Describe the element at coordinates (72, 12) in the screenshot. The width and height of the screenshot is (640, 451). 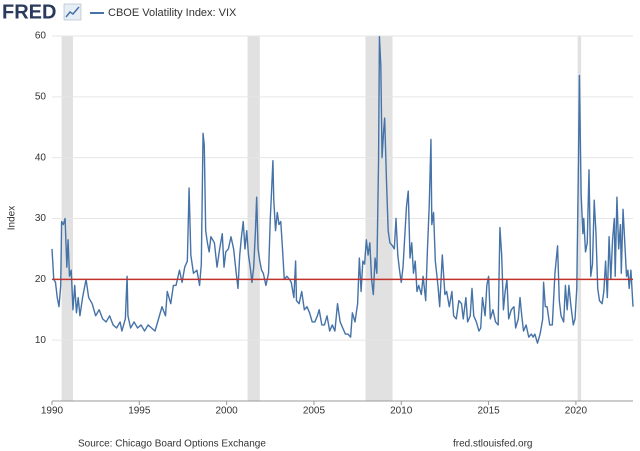
I see `logo-icon` at that location.